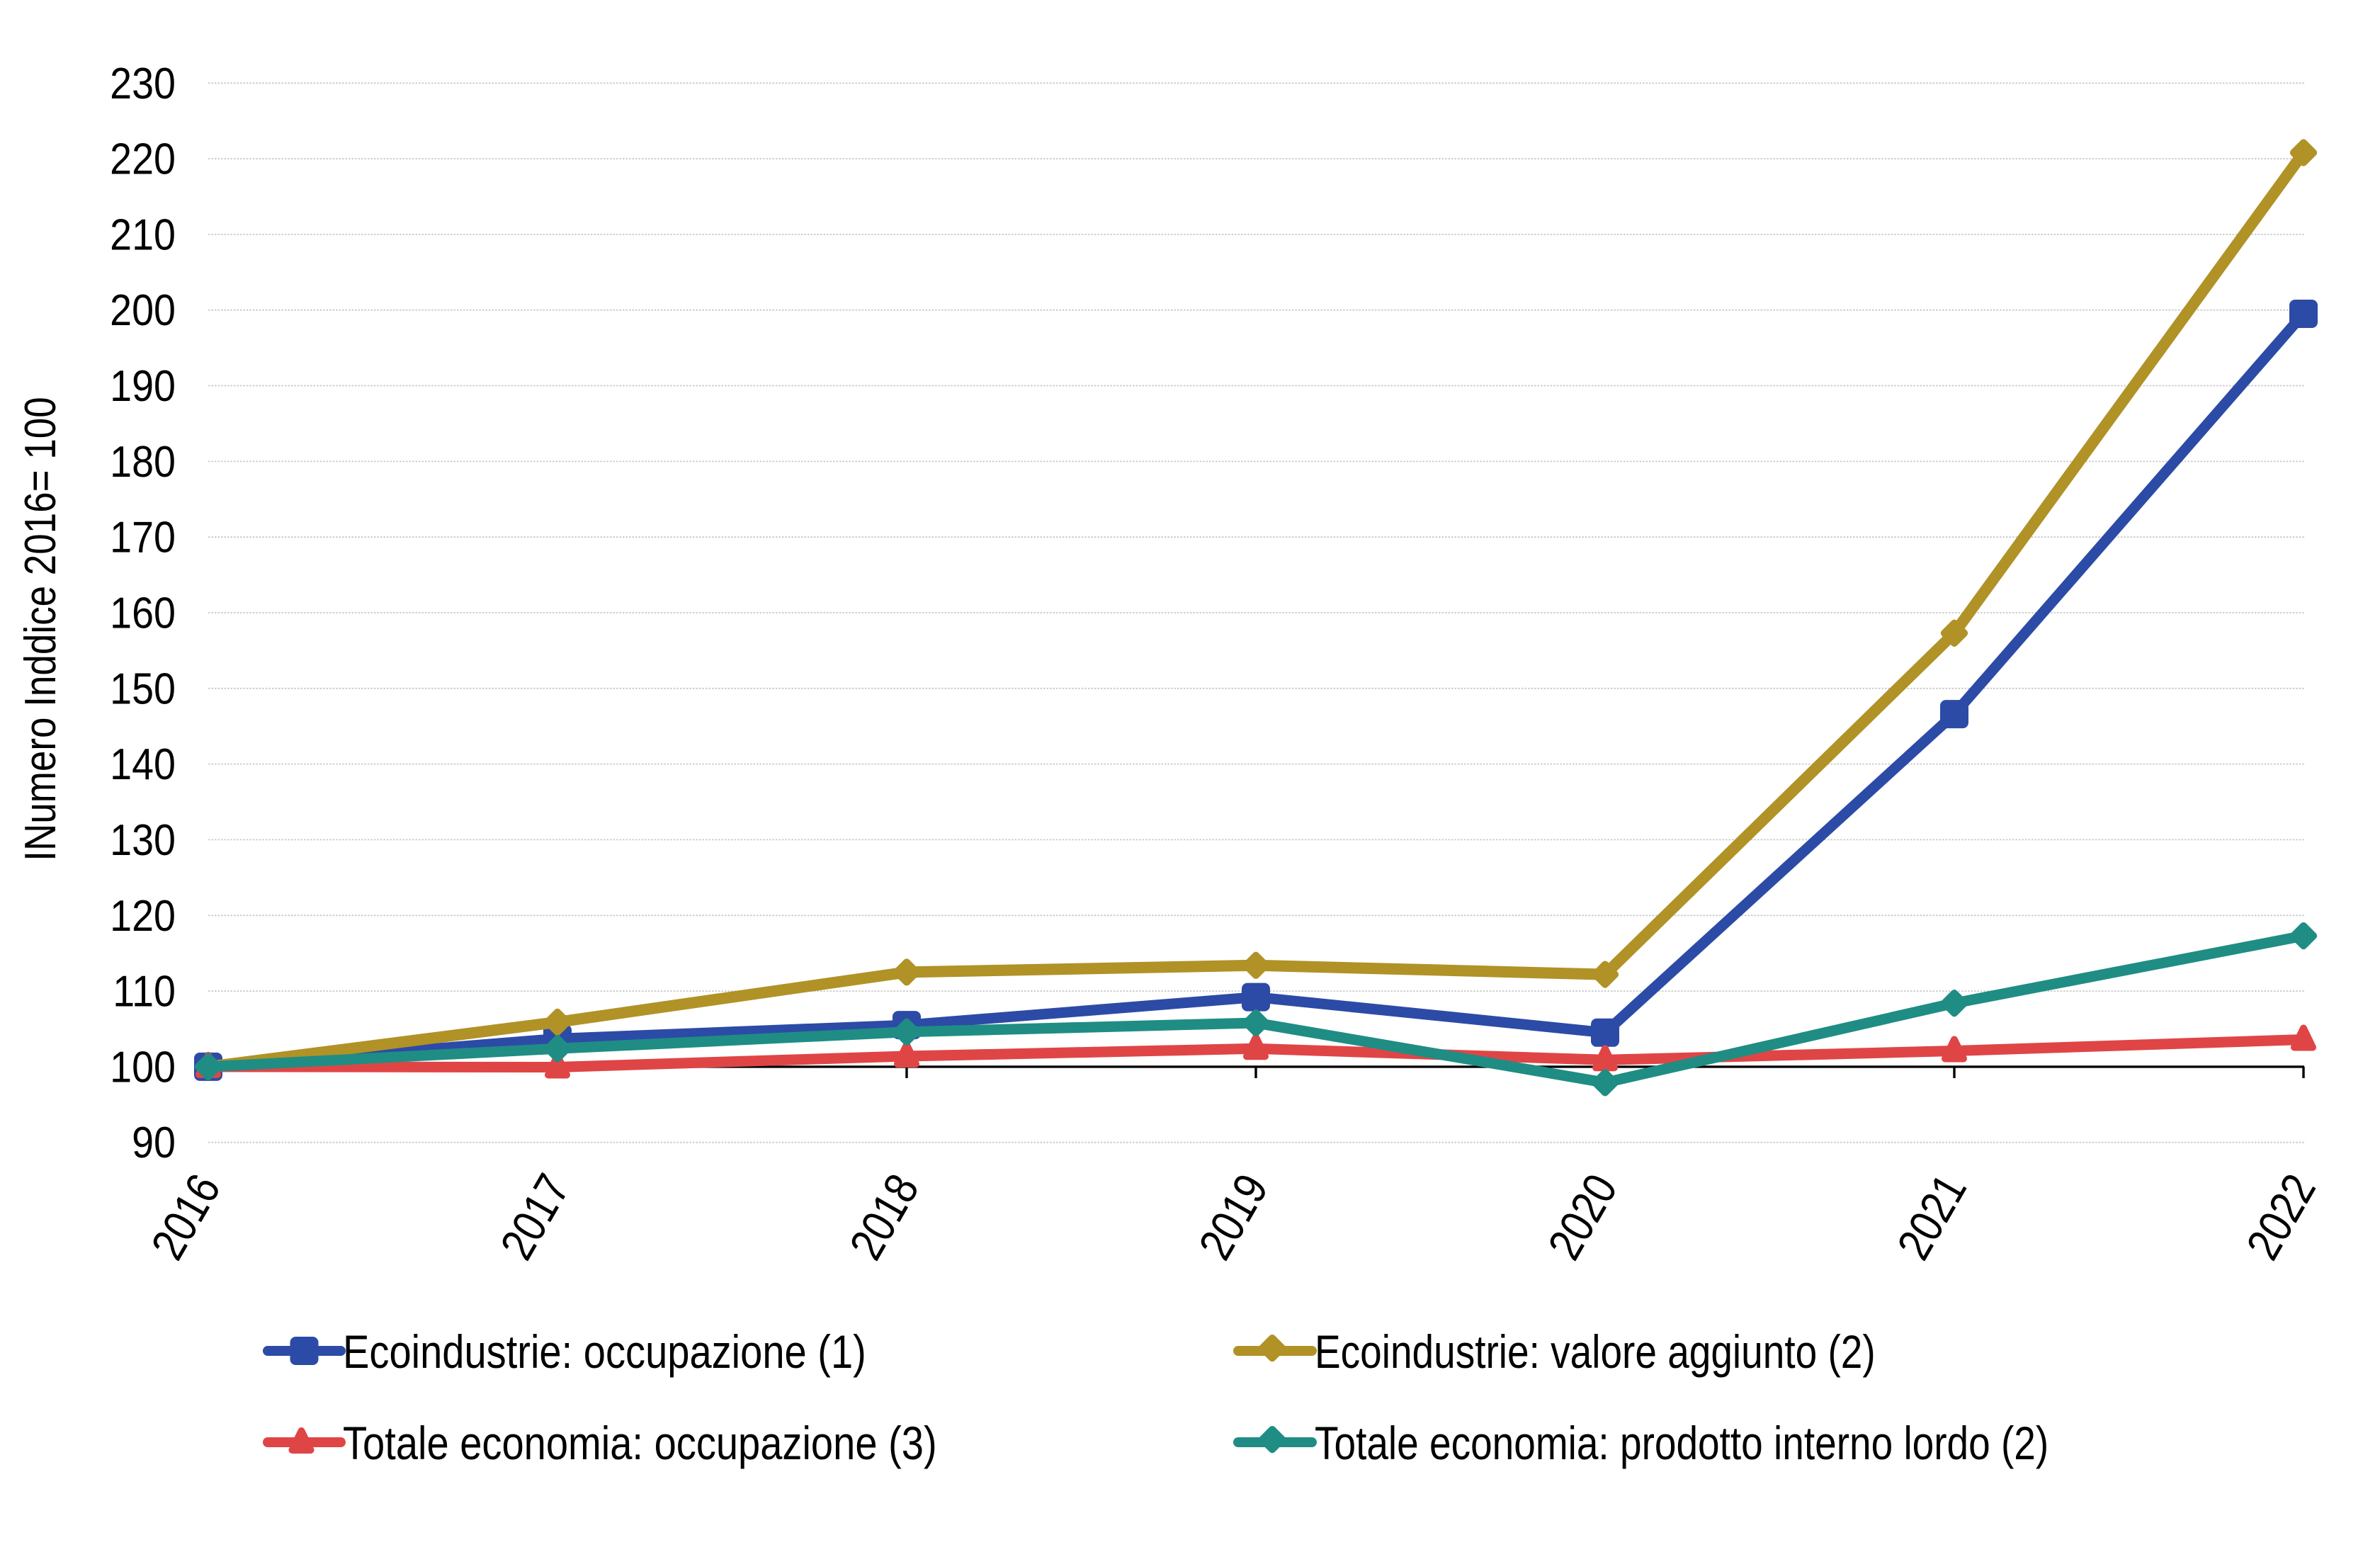 The width and height of the screenshot is (2380, 1557). I want to click on svg-text: 160, so click(143, 612).